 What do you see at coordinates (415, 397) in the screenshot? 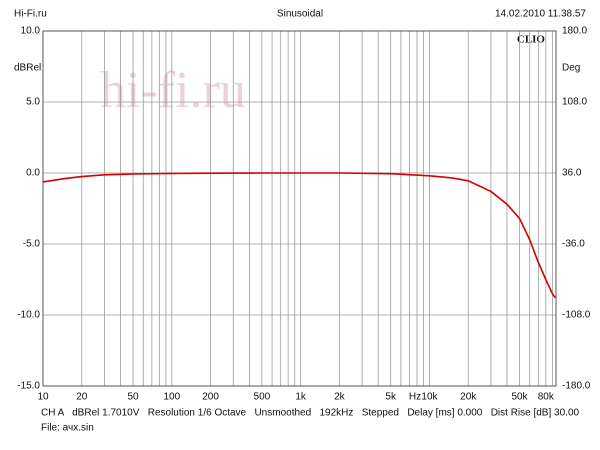
I see `x-unit-label: Hz` at bounding box center [415, 397].